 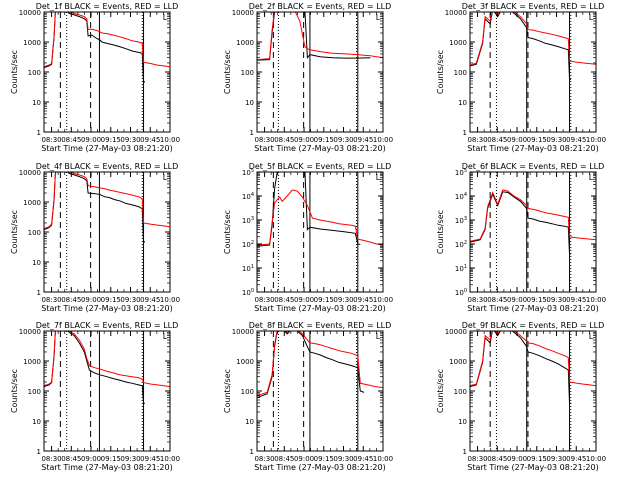 I want to click on x-axis-label: Start Time (27-May-03 08:21:20), so click(x=319, y=148).